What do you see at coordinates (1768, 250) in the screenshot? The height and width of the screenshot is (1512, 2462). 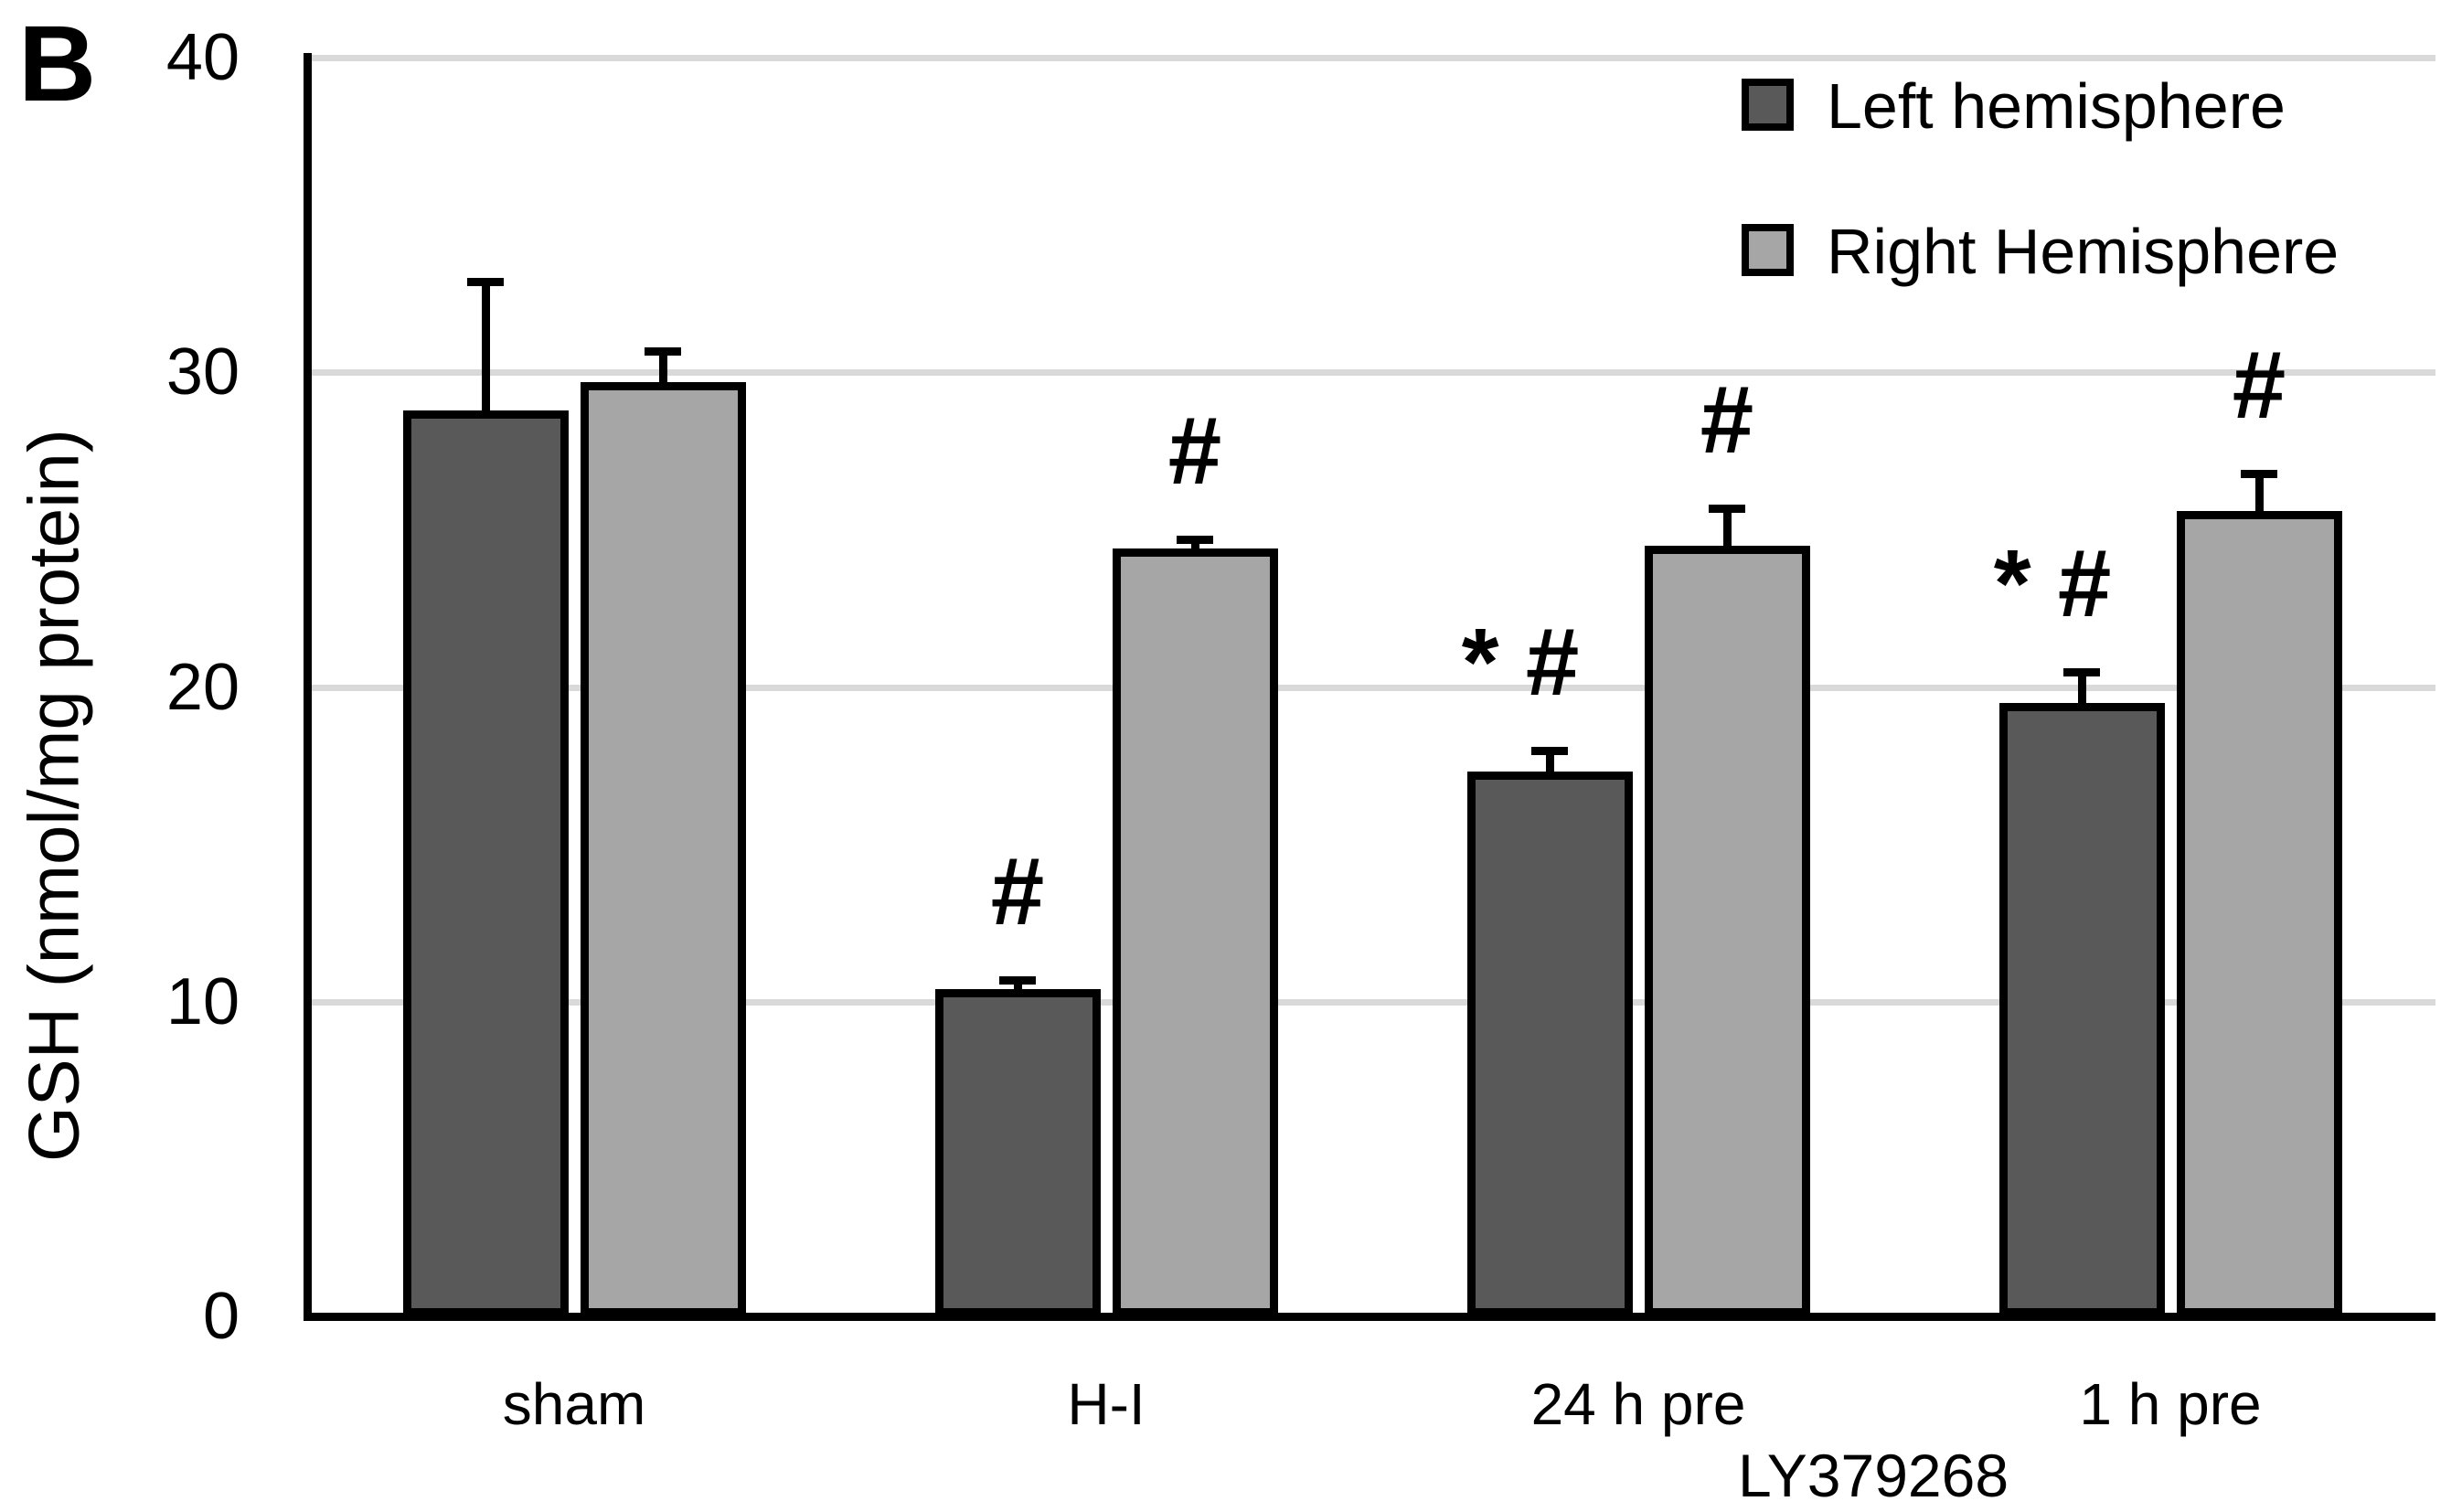 I see `legend-marker-right-hemisphere` at bounding box center [1768, 250].